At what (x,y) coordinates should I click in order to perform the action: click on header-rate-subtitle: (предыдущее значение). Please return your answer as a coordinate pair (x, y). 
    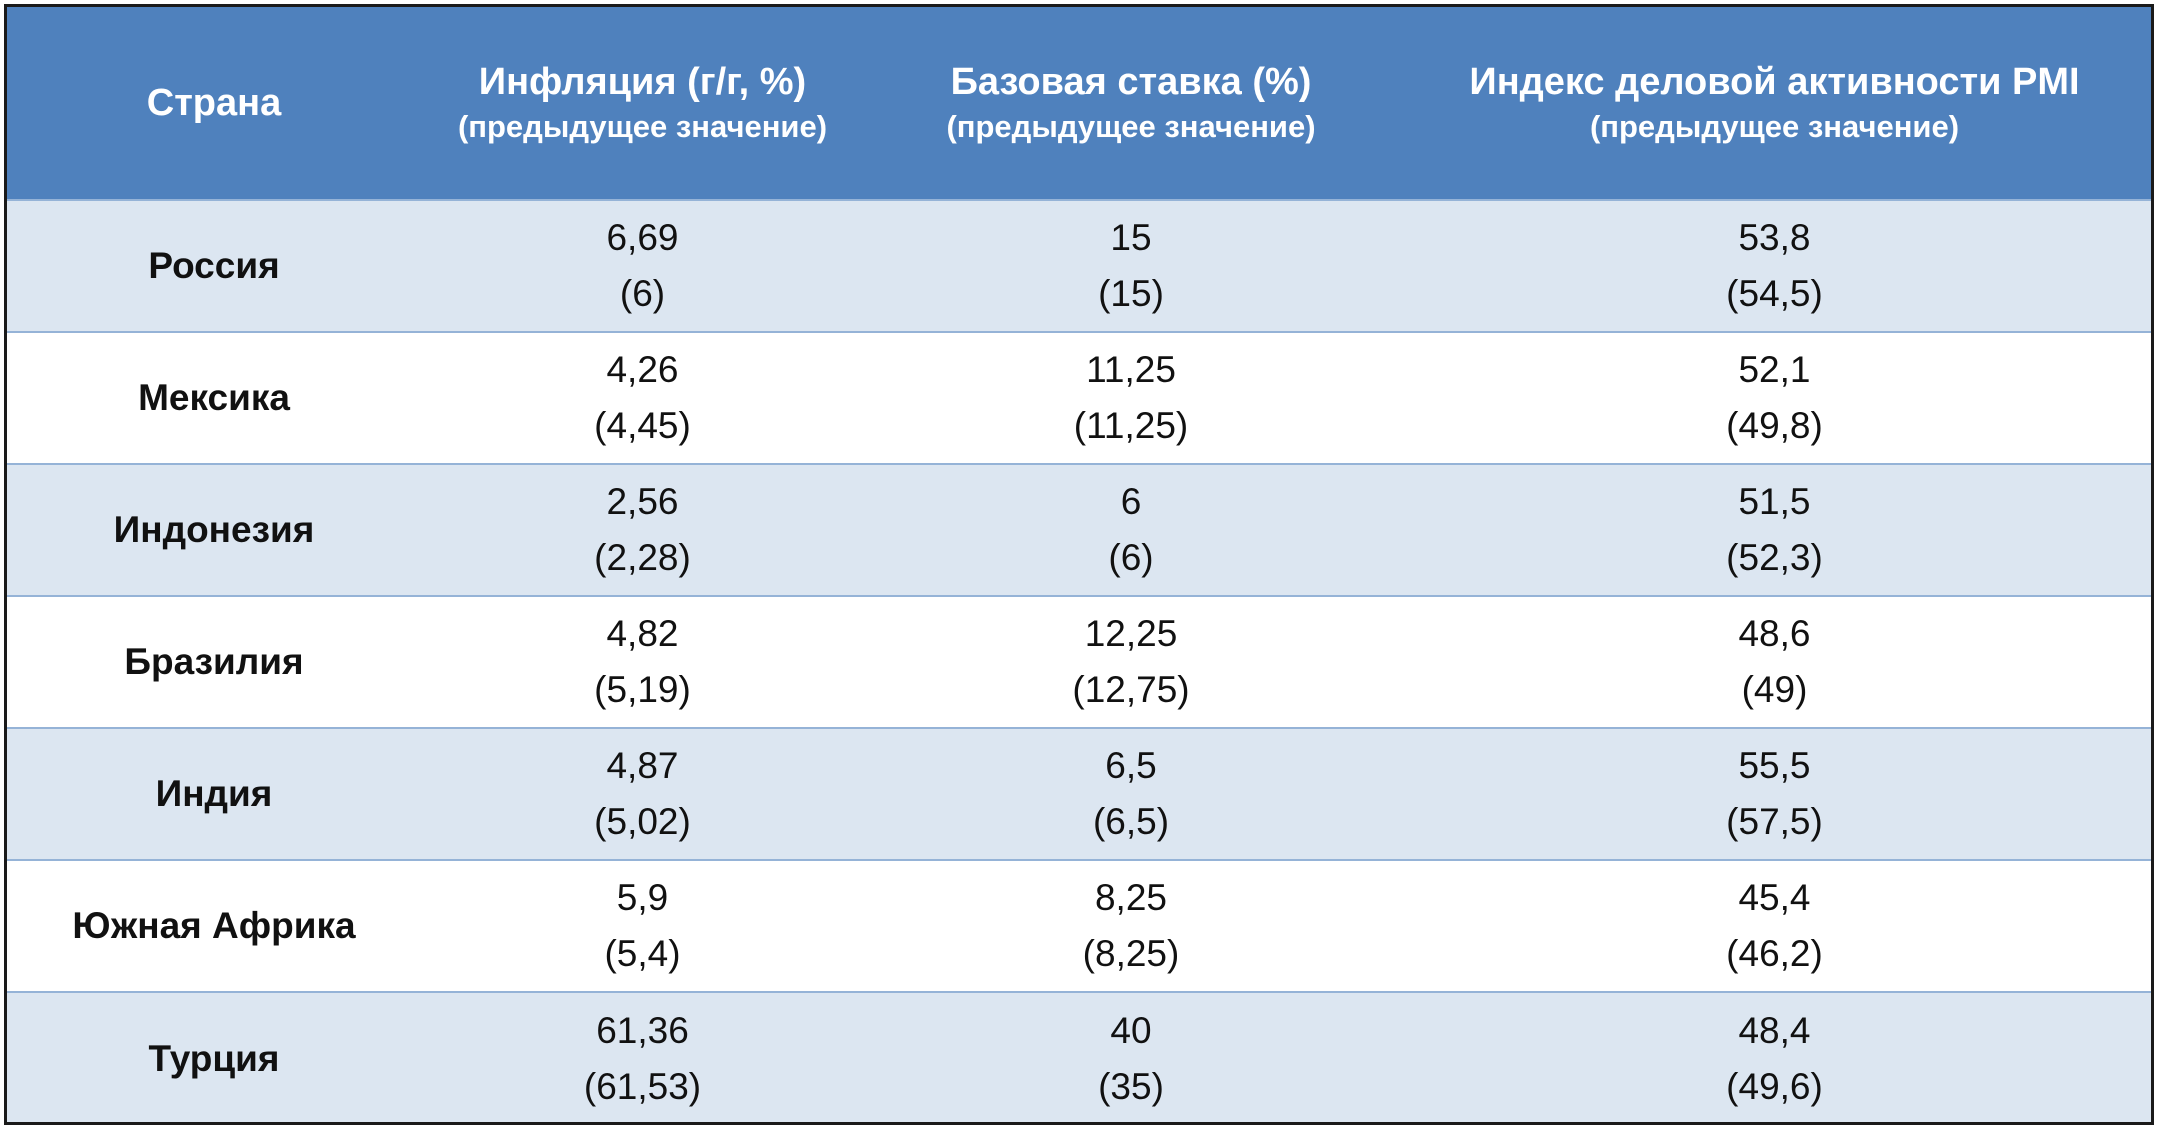
    Looking at the image, I should click on (1131, 126).